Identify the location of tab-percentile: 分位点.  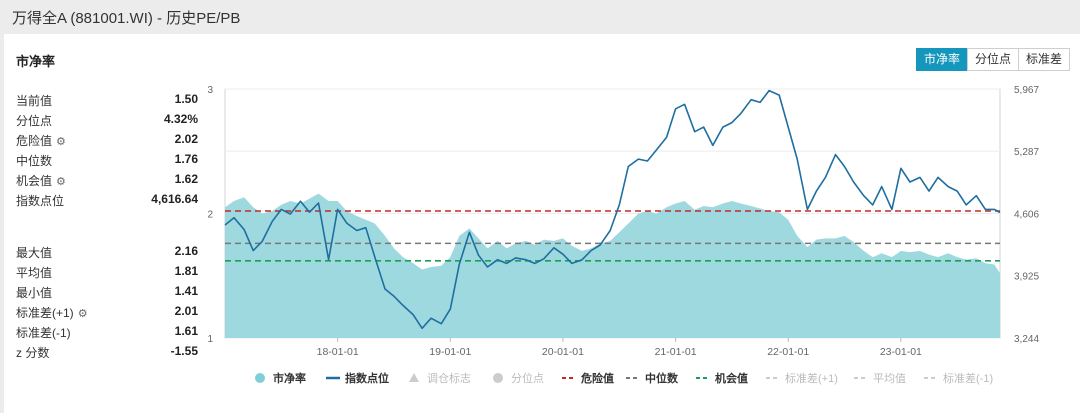
(992, 59).